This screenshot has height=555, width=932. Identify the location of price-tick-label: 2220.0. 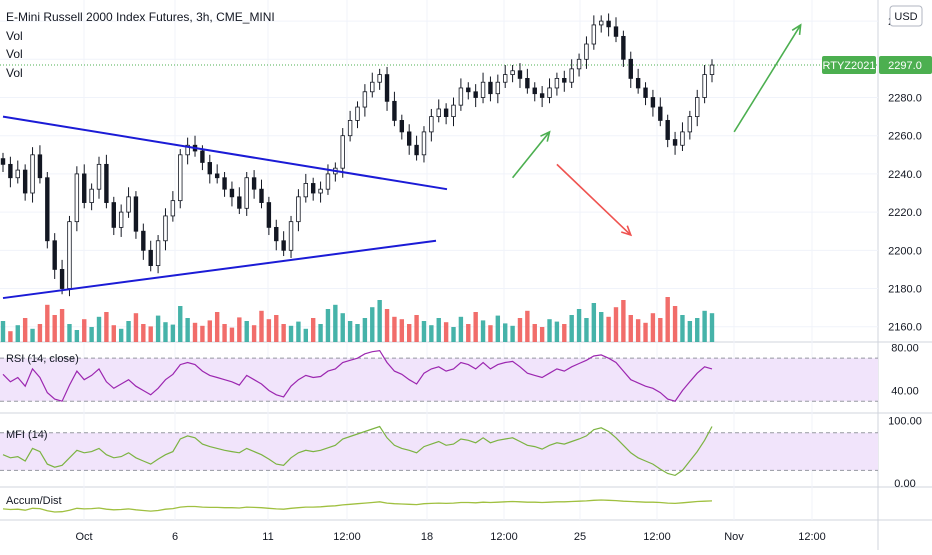
(905, 213).